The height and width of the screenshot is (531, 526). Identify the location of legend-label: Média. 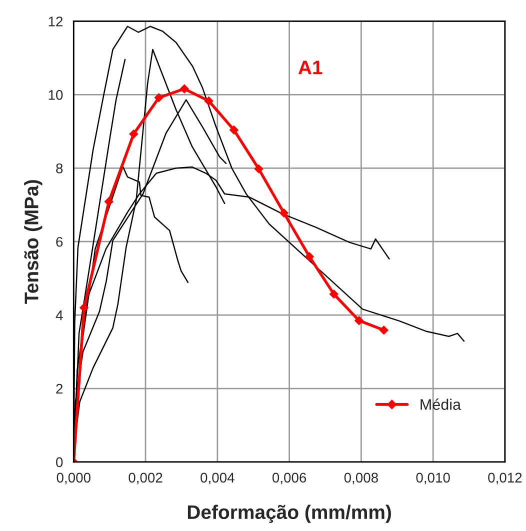
(441, 404).